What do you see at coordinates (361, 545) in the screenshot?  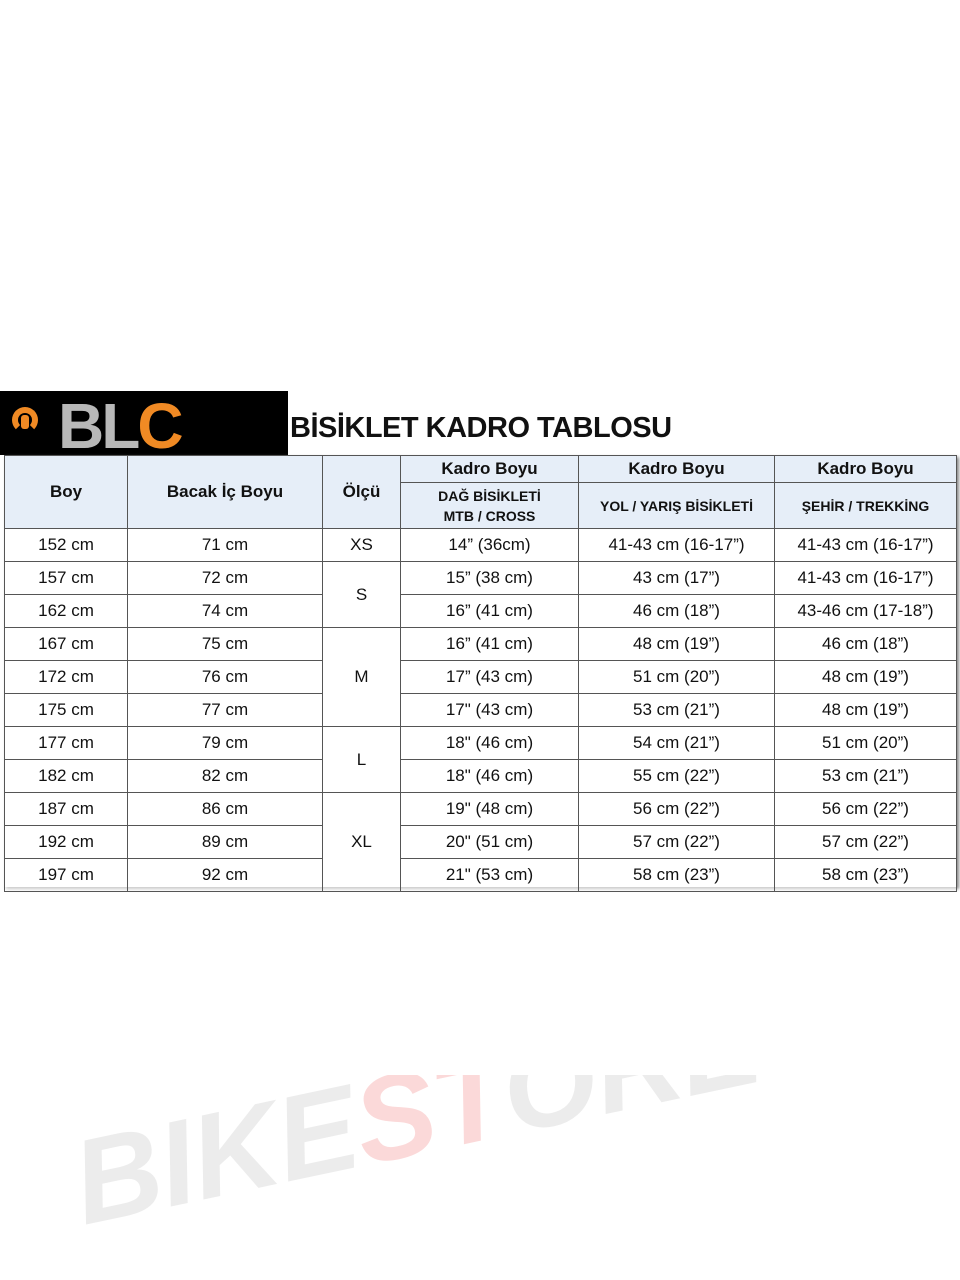 I see `cell-olcu: XS` at bounding box center [361, 545].